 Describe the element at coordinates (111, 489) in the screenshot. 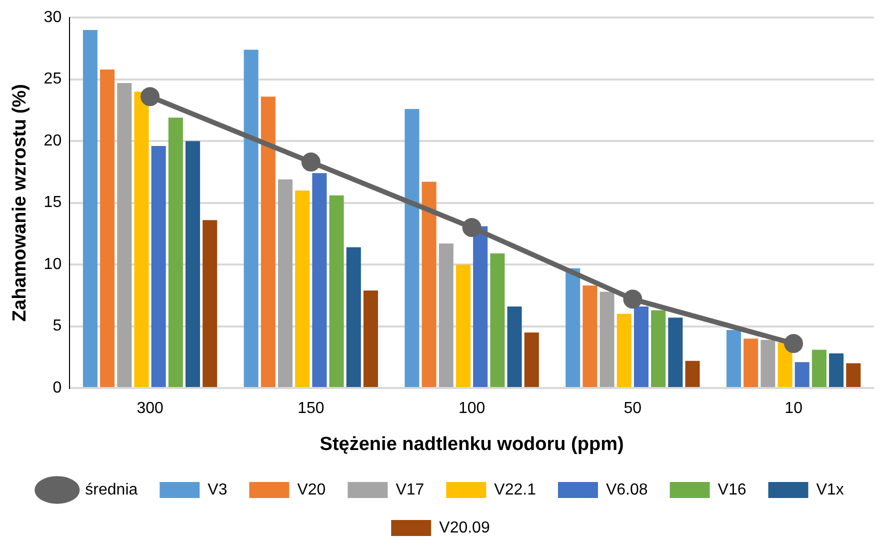

I see `legend-label: średnia` at that location.